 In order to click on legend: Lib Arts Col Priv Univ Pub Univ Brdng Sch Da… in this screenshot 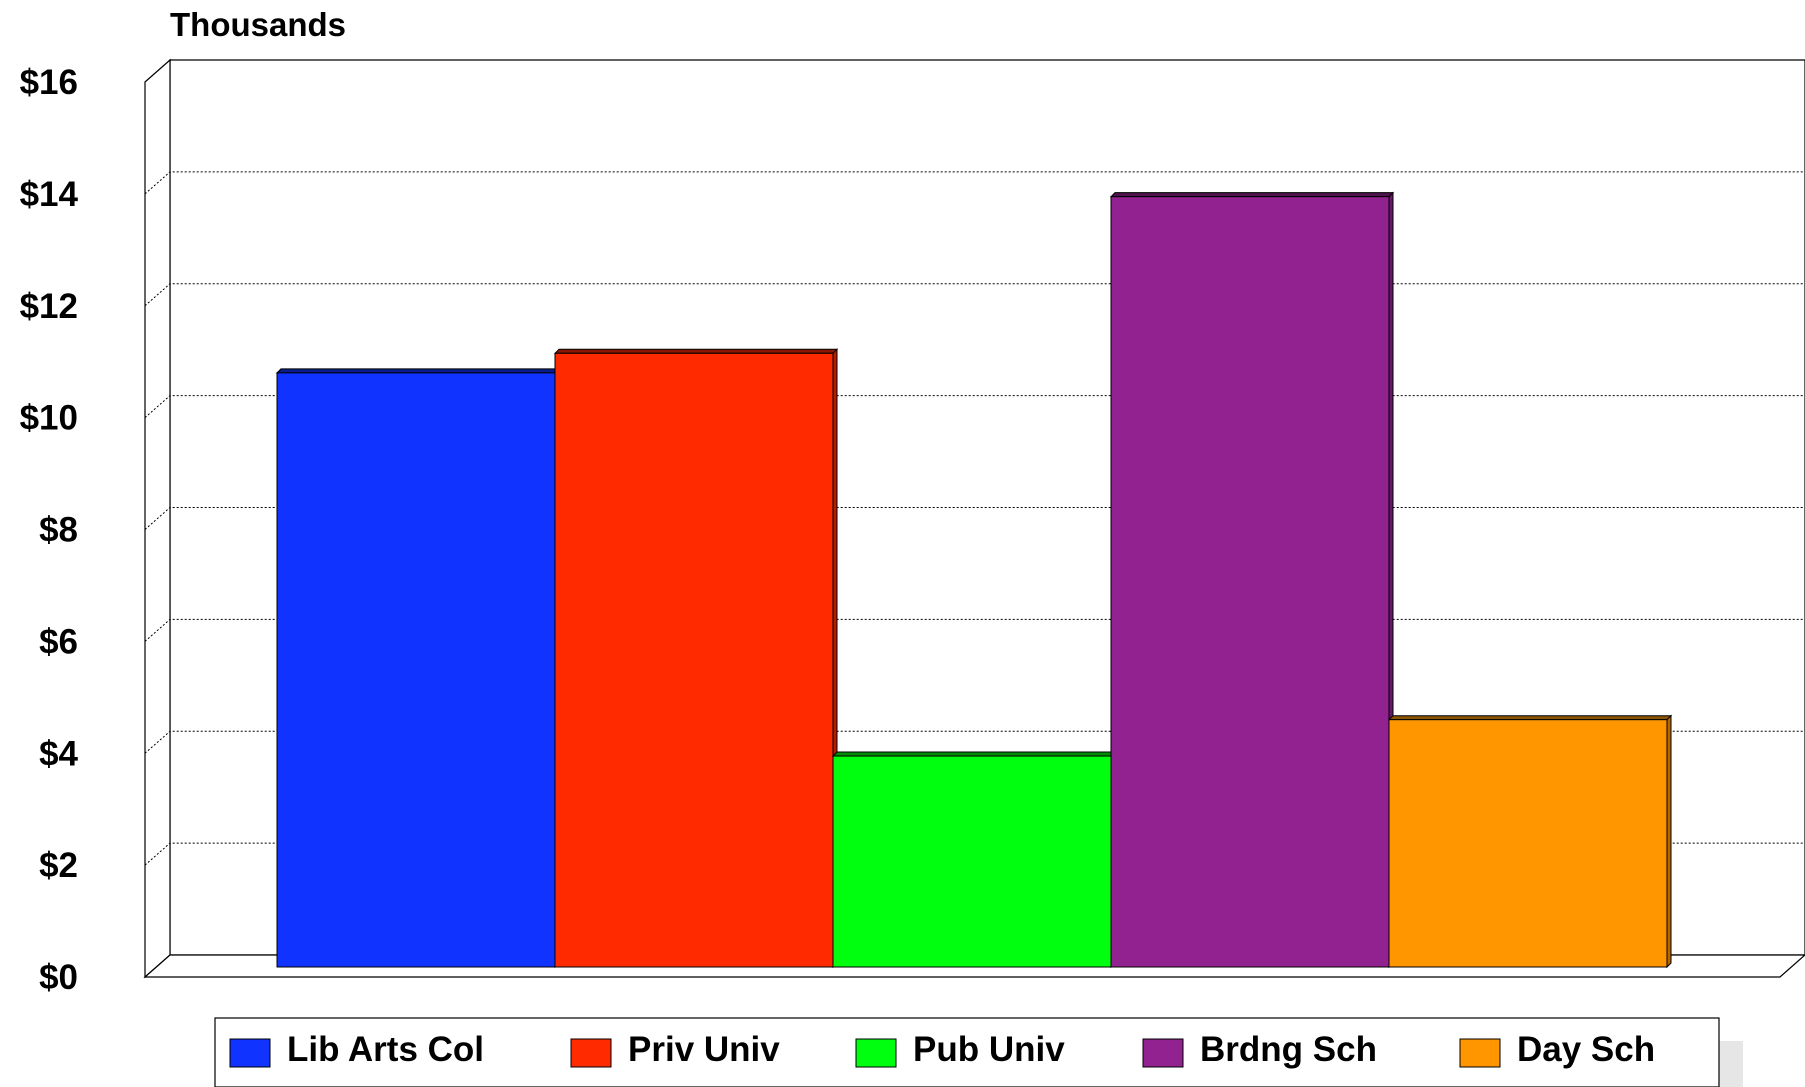, I will do `click(978, 1052)`.